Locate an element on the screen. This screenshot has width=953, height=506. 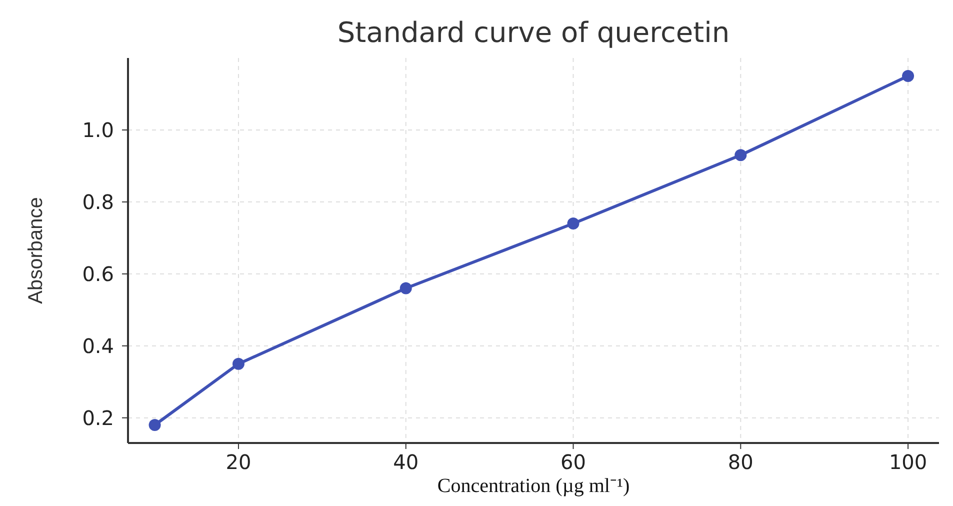
y-tick-label: 0.8 is located at coordinates (98, 202).